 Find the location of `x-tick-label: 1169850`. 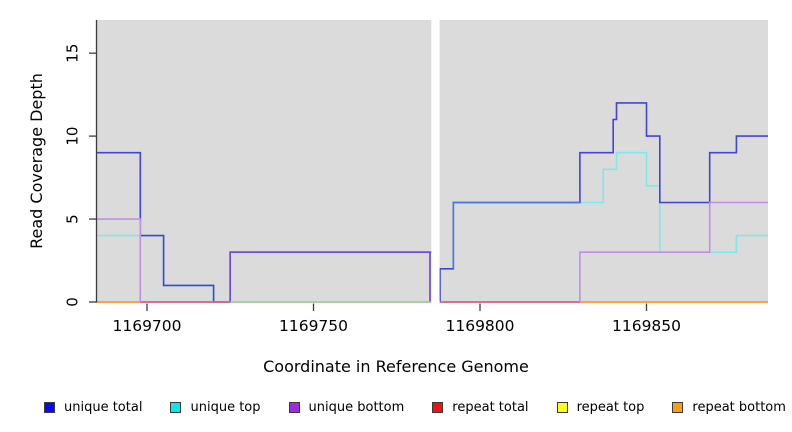

x-tick-label: 1169850 is located at coordinates (646, 326).